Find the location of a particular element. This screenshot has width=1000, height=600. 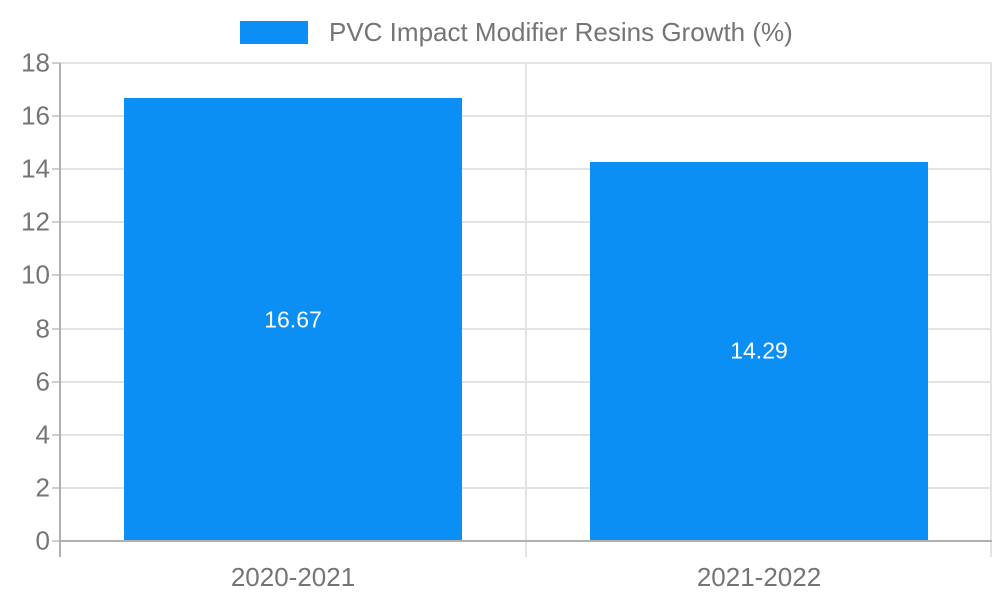

bar-value-label: 16.67 is located at coordinates (293, 319).